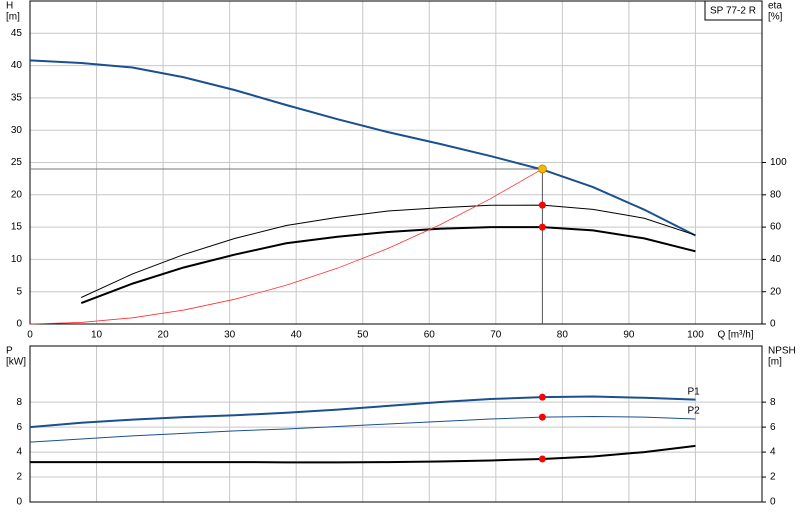 Image resolution: width=800 pixels, height=520 pixels. What do you see at coordinates (17, 130) in the screenshot?
I see `y-tick-label: 30` at bounding box center [17, 130].